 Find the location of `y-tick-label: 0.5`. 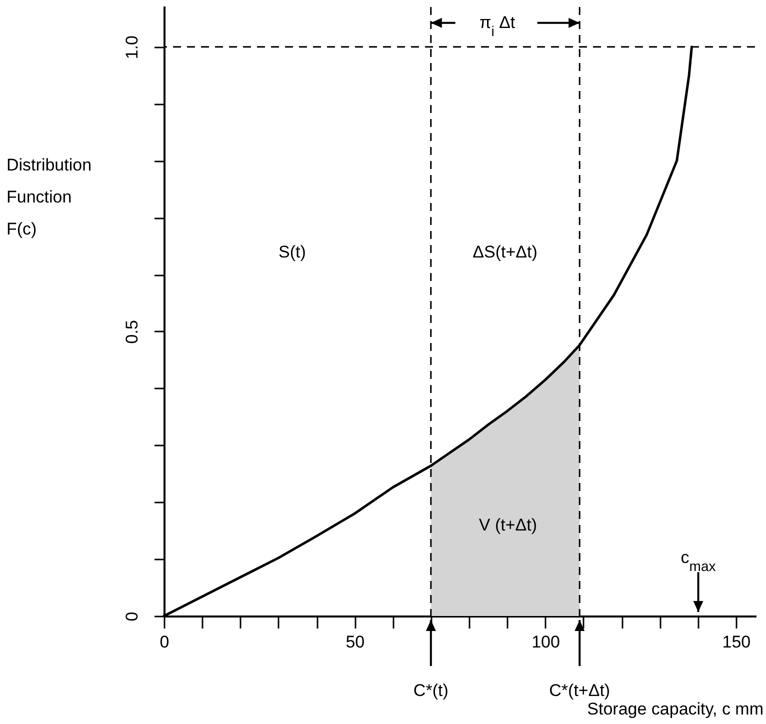

y-tick-label: 0.5 is located at coordinates (132, 332).